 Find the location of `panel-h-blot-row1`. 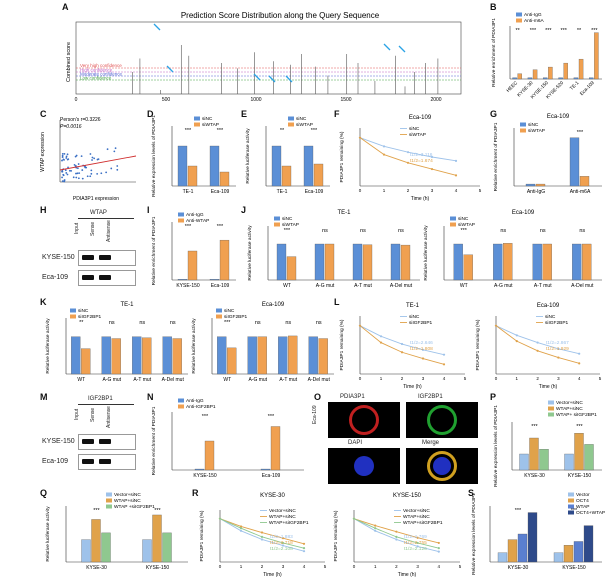

panel-h-blot-row1 is located at coordinates (107, 258).